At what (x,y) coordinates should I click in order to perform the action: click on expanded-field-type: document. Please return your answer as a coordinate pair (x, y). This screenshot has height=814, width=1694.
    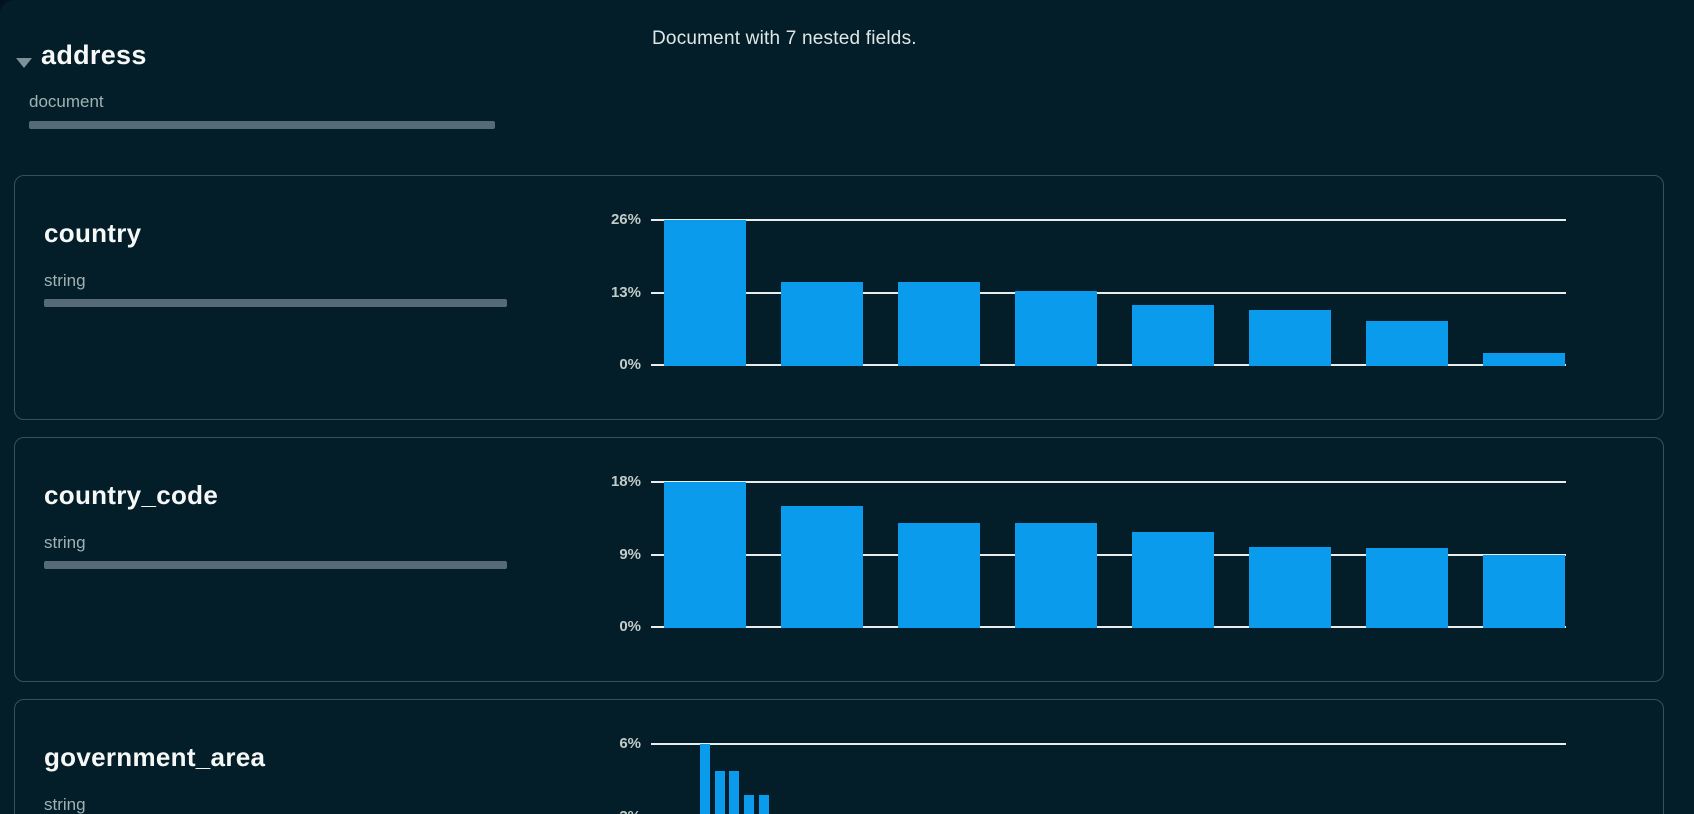
    Looking at the image, I should click on (66, 101).